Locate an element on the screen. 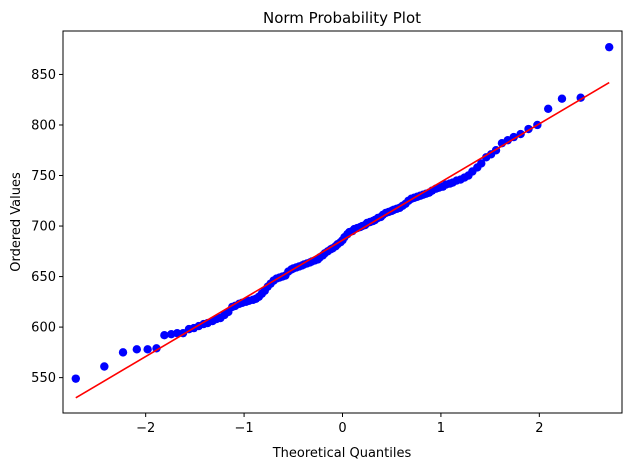 Image resolution: width=630 pixels, height=470 pixels. y-tick-label: 700 is located at coordinates (43, 227).